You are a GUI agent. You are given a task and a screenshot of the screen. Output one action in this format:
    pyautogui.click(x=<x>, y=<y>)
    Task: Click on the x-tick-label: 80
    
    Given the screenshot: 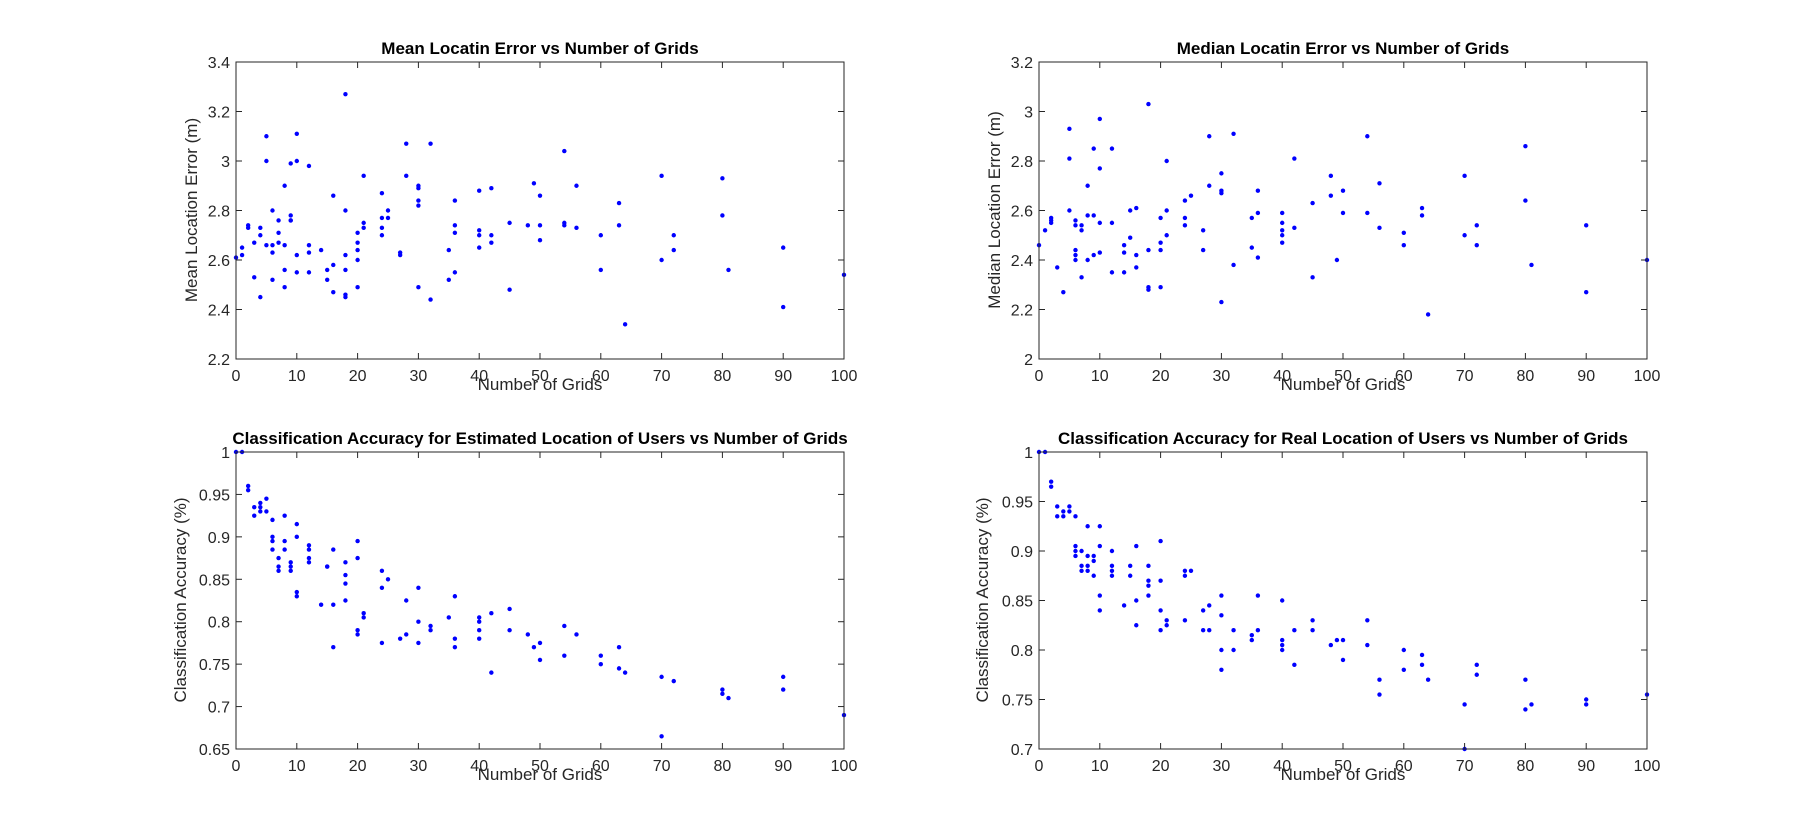 What is the action you would take?
    pyautogui.click(x=1526, y=376)
    